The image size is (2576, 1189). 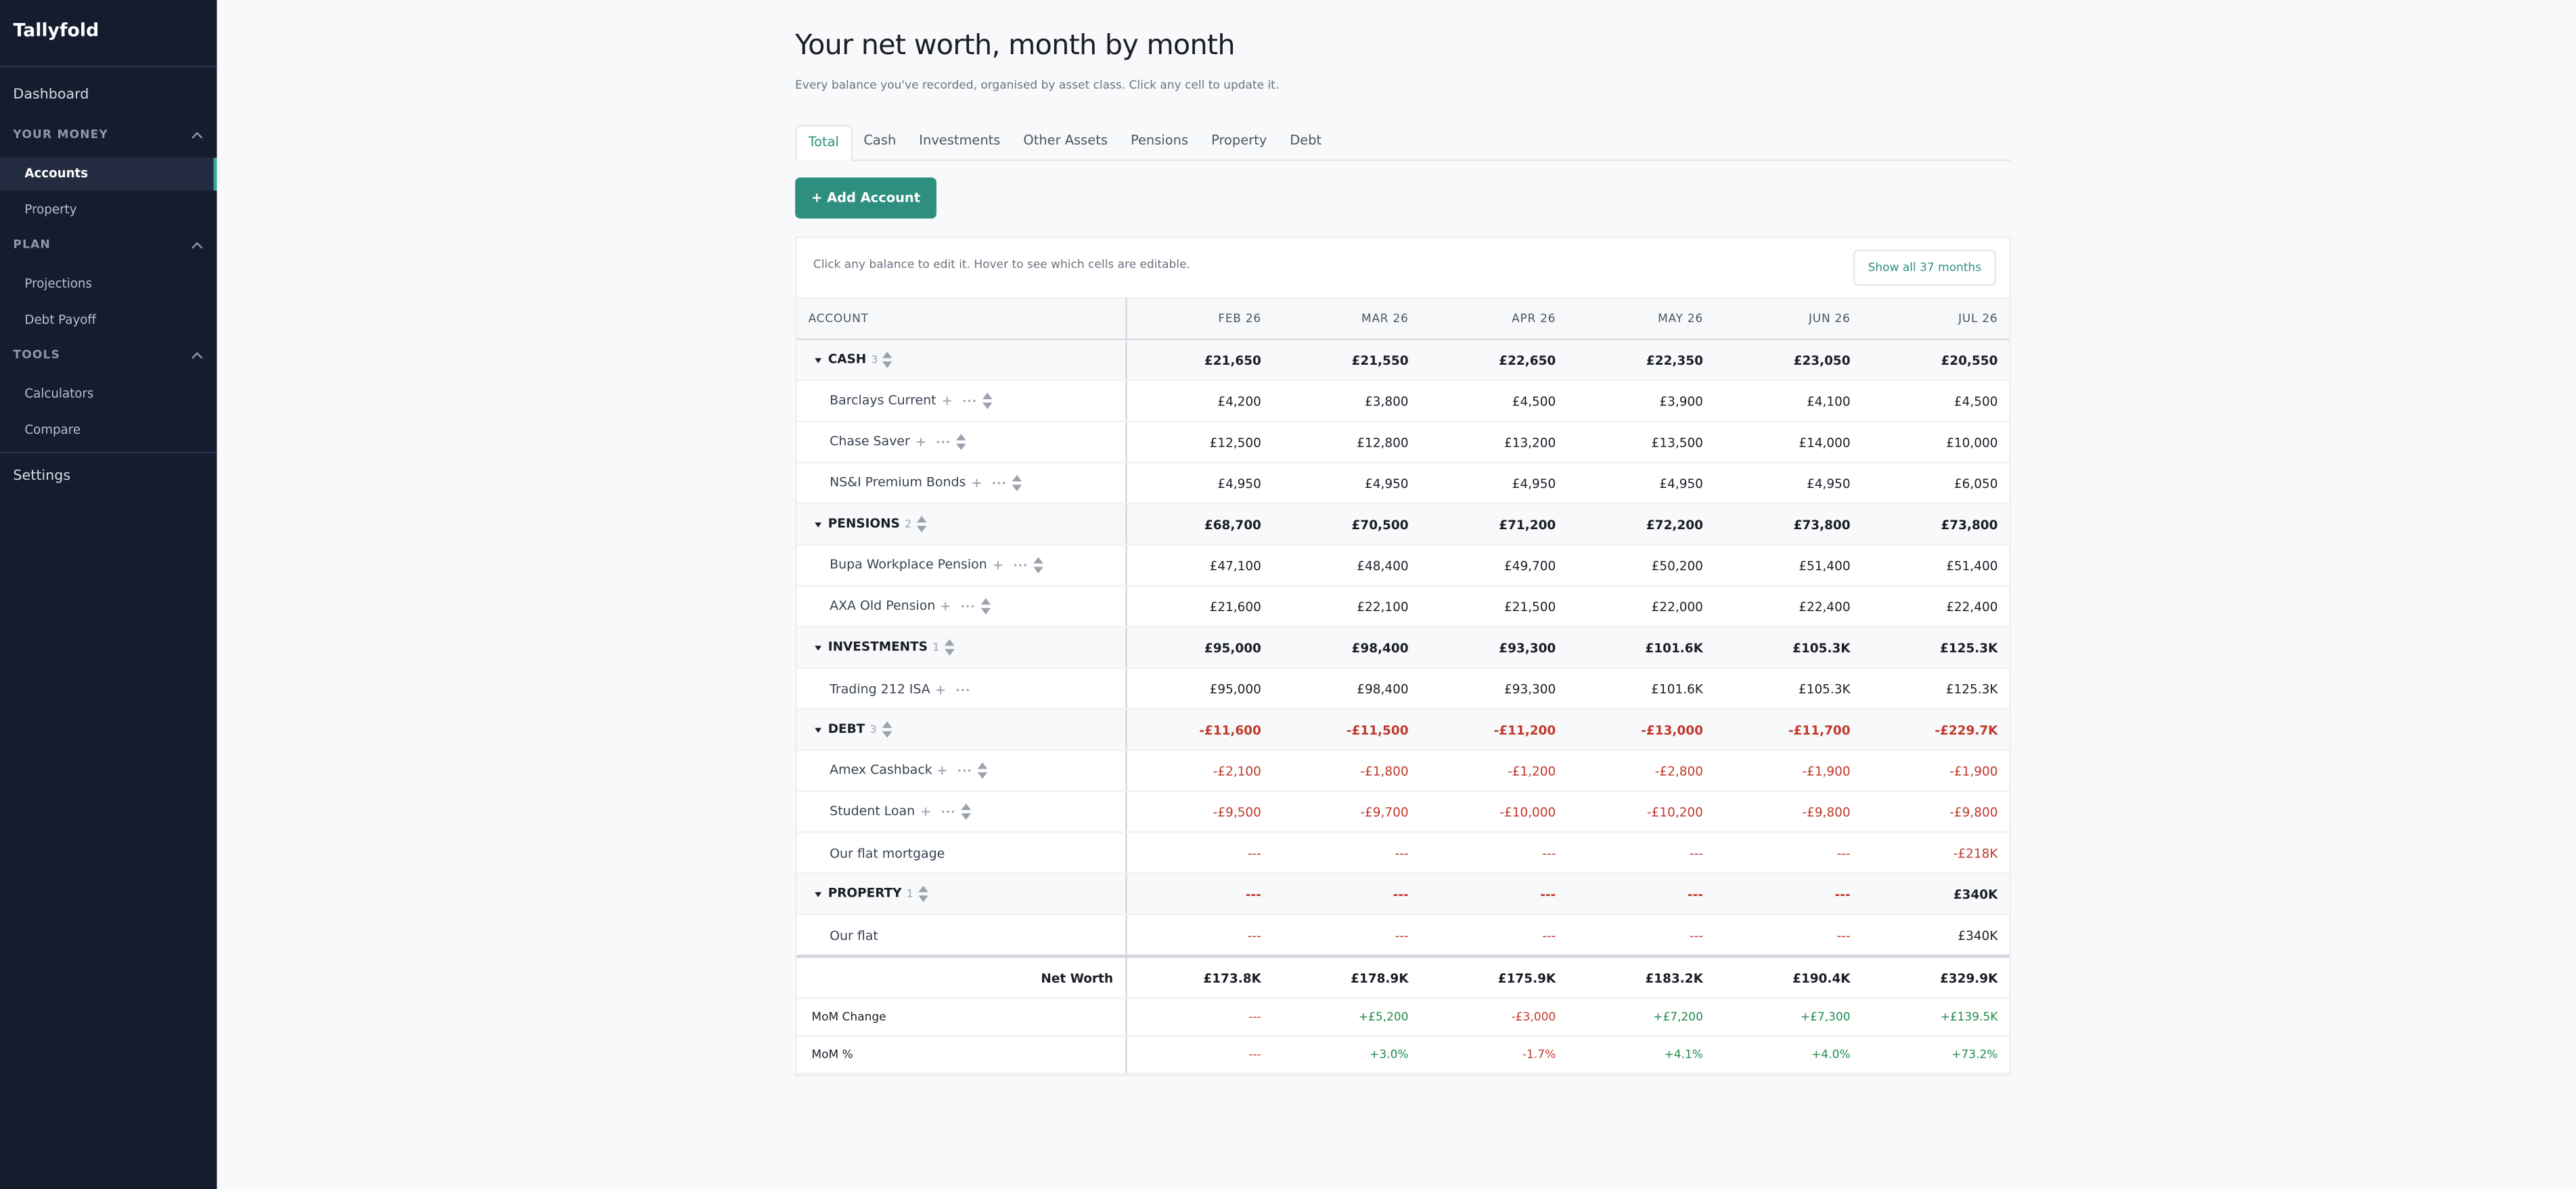 What do you see at coordinates (1494, 606) in the screenshot?
I see `balance-cell: £21,500` at bounding box center [1494, 606].